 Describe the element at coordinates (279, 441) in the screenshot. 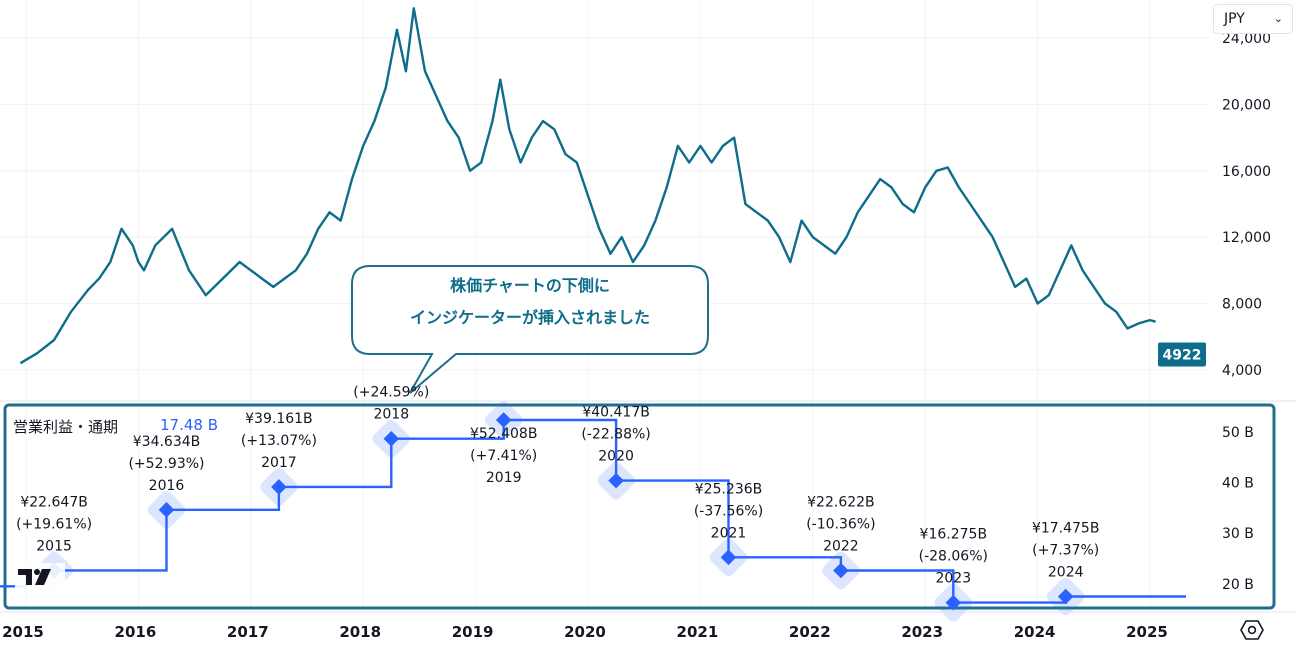

I see `indicator-point-label: (+13.07%)` at that location.